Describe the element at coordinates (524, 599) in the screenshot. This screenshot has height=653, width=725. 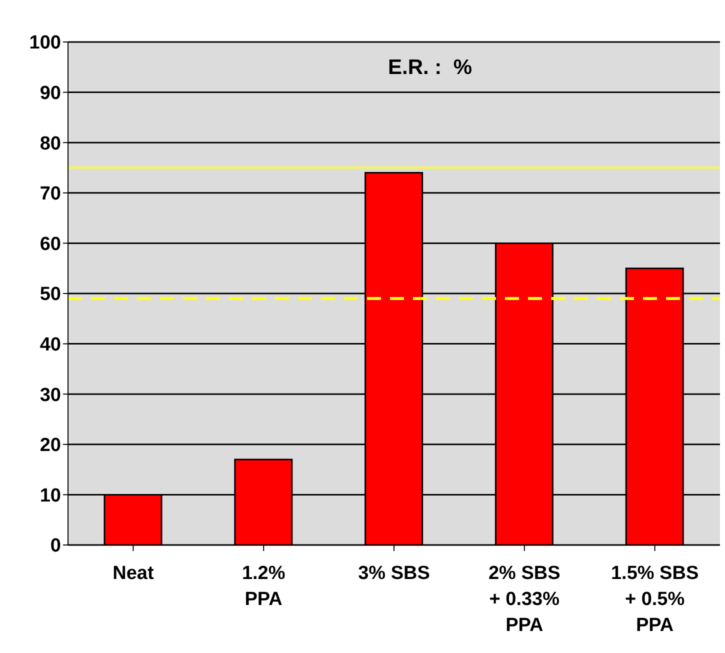
I see `x-tick-label: 2% SBS + 0.33% PPA` at that location.